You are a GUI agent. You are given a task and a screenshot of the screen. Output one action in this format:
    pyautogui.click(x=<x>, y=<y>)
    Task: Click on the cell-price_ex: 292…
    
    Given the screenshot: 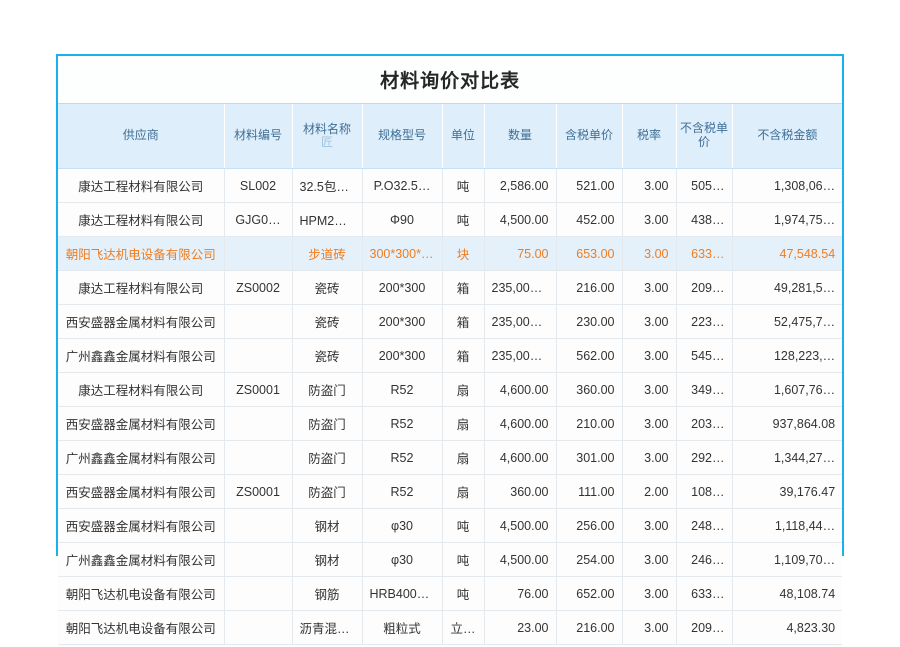 What is the action you would take?
    pyautogui.click(x=704, y=458)
    